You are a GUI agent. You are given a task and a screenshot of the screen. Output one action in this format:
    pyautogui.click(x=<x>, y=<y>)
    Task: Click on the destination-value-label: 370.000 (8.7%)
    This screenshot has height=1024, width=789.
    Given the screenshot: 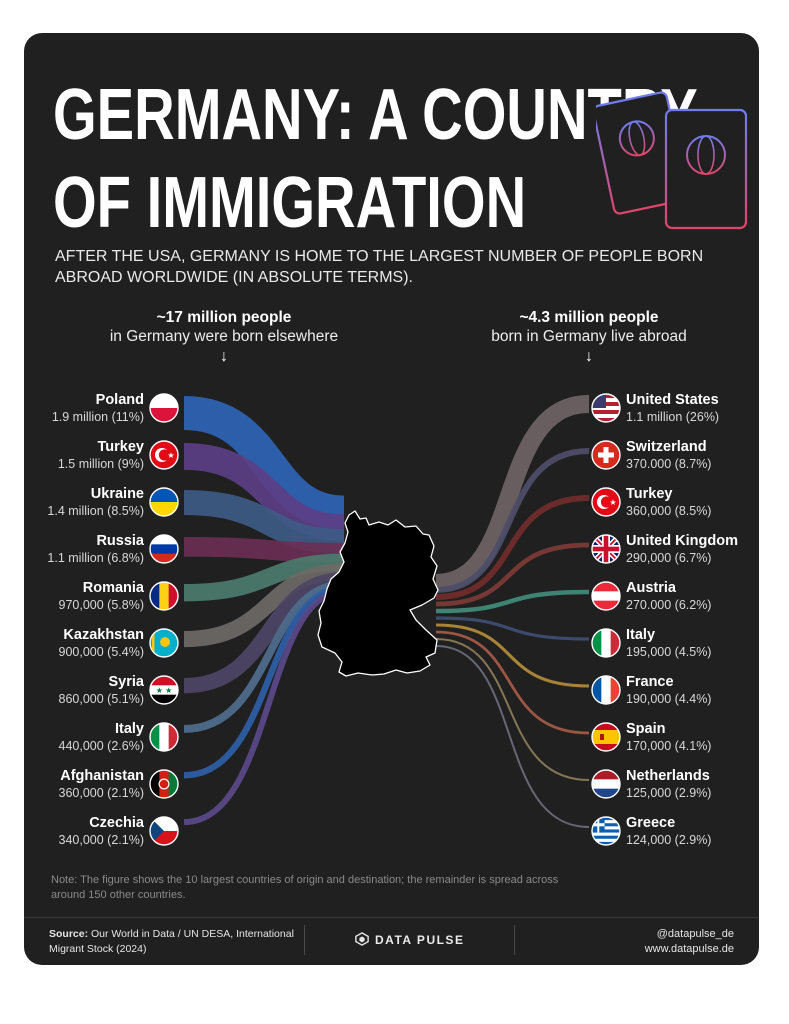 What is the action you would take?
    pyautogui.click(x=668, y=464)
    